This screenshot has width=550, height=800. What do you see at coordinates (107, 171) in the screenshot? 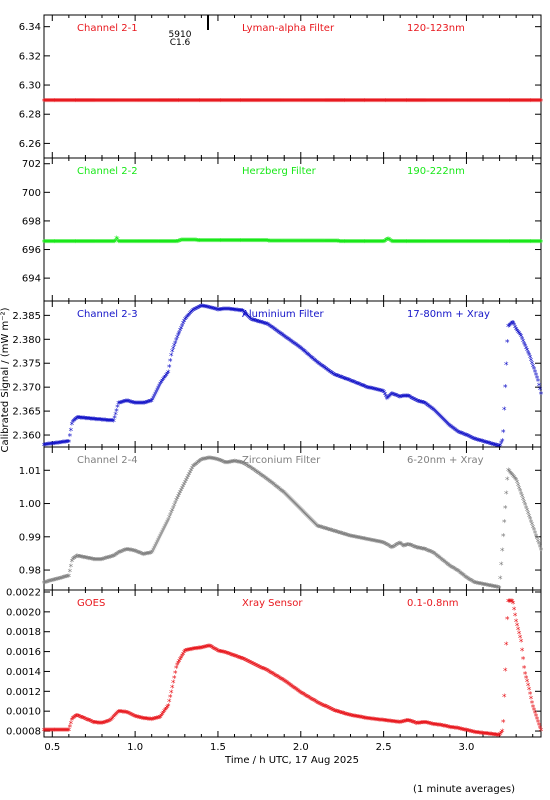
I see `panel-label: Channel 2-2` at bounding box center [107, 171].